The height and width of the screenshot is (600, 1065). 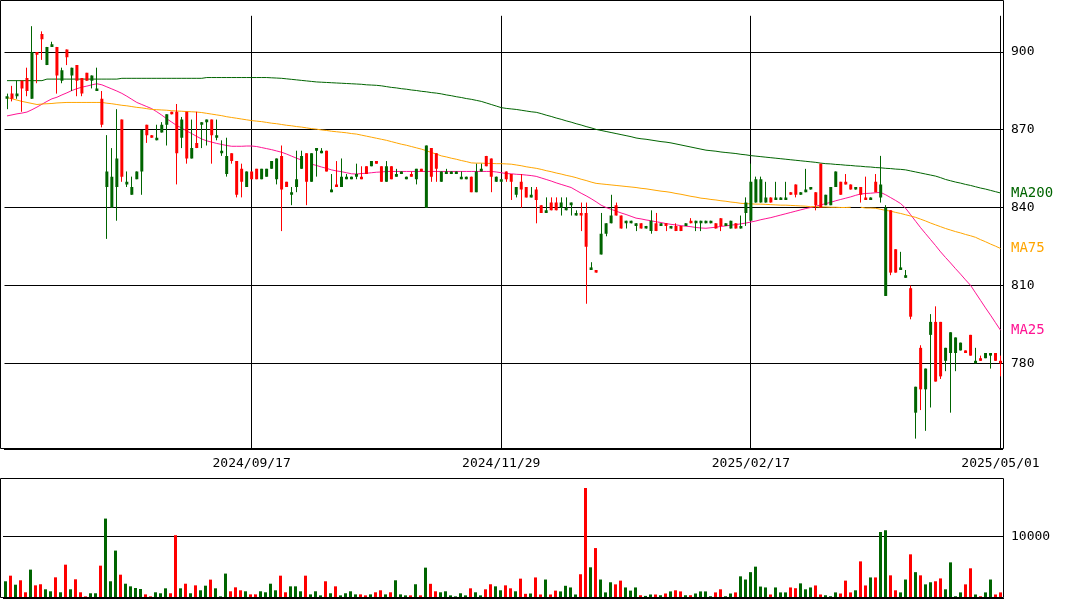 What do you see at coordinates (1023, 284) in the screenshot?
I see `y-tick-label: 810` at bounding box center [1023, 284].